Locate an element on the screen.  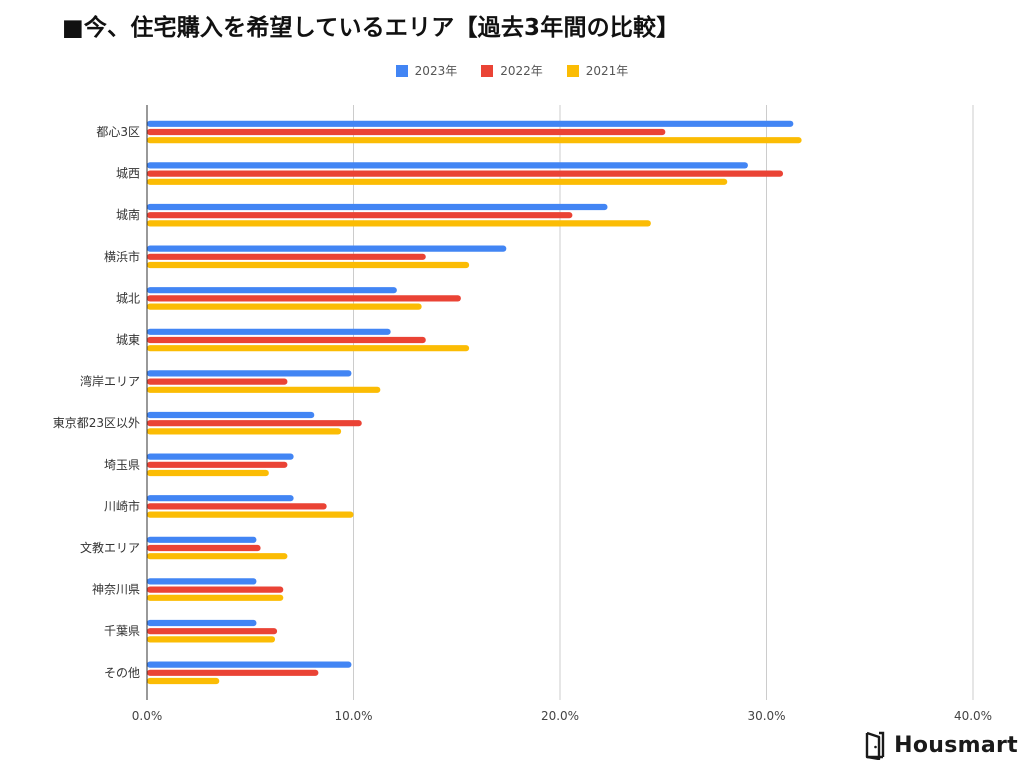
legend-swatch-2023 is located at coordinates (401, 70).